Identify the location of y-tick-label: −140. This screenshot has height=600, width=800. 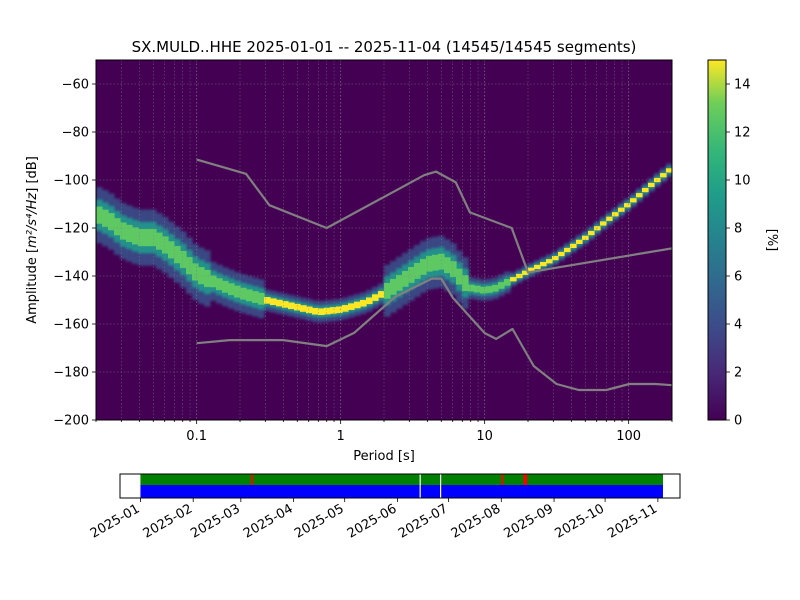
(71, 277).